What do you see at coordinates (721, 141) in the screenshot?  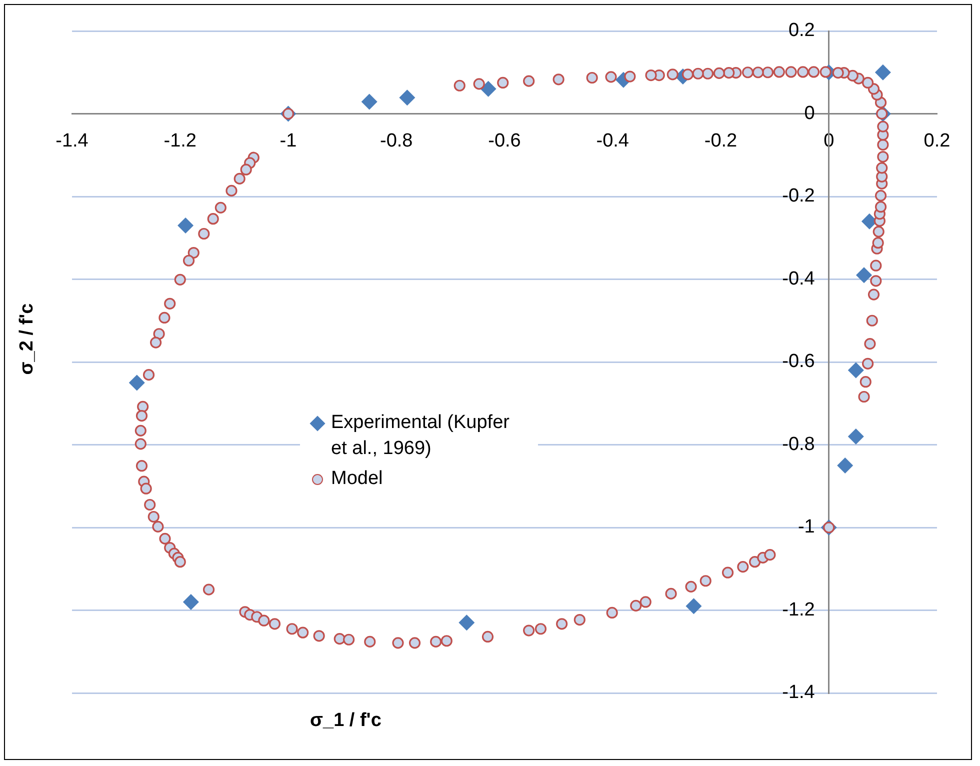 I see `x-tick-label: -0.2` at bounding box center [721, 141].